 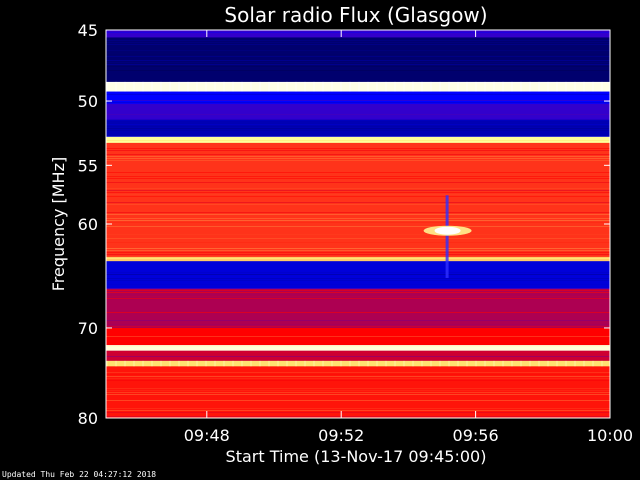 What do you see at coordinates (88, 328) in the screenshot?
I see `y-tick-label: 70` at bounding box center [88, 328].